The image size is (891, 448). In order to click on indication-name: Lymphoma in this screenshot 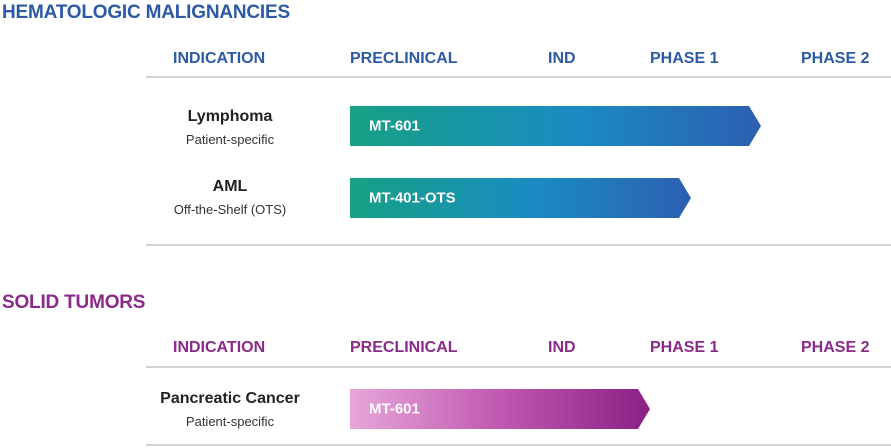, I will do `click(230, 116)`.